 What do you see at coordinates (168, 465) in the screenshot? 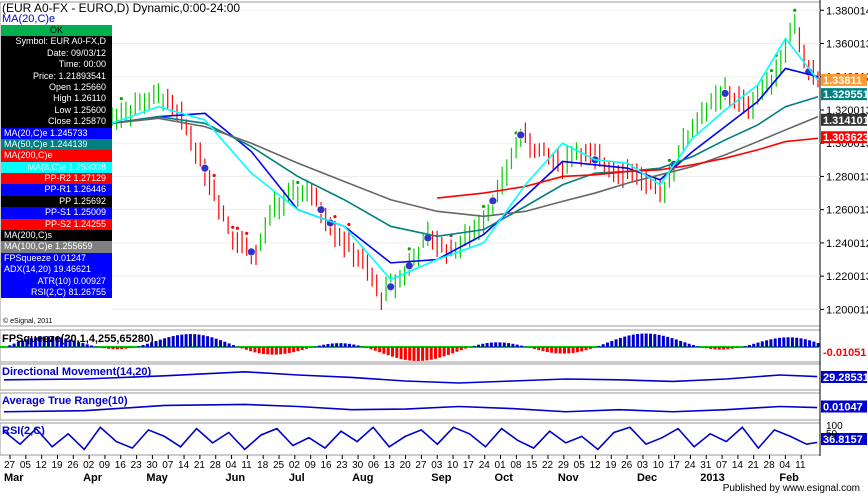
I see `x-tick-label: 07` at bounding box center [168, 465].